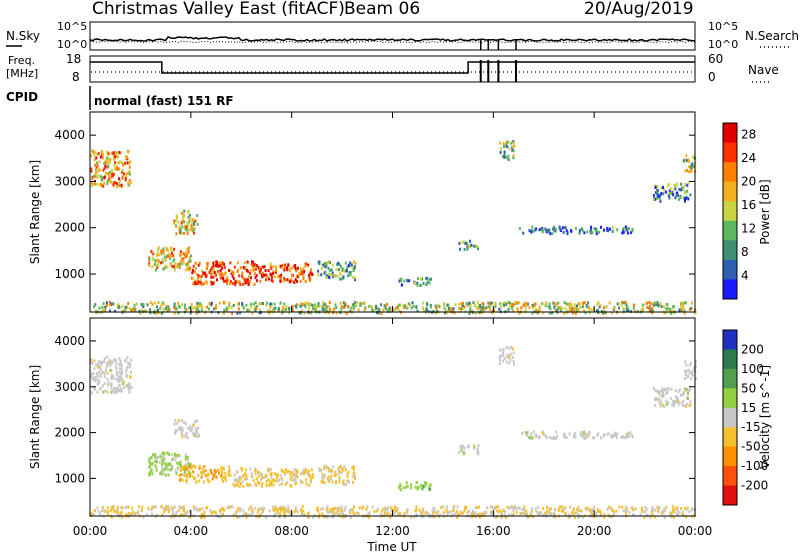 Image resolution: width=800 pixels, height=554 pixels. I want to click on freq-tick-low: 8, so click(76, 77).